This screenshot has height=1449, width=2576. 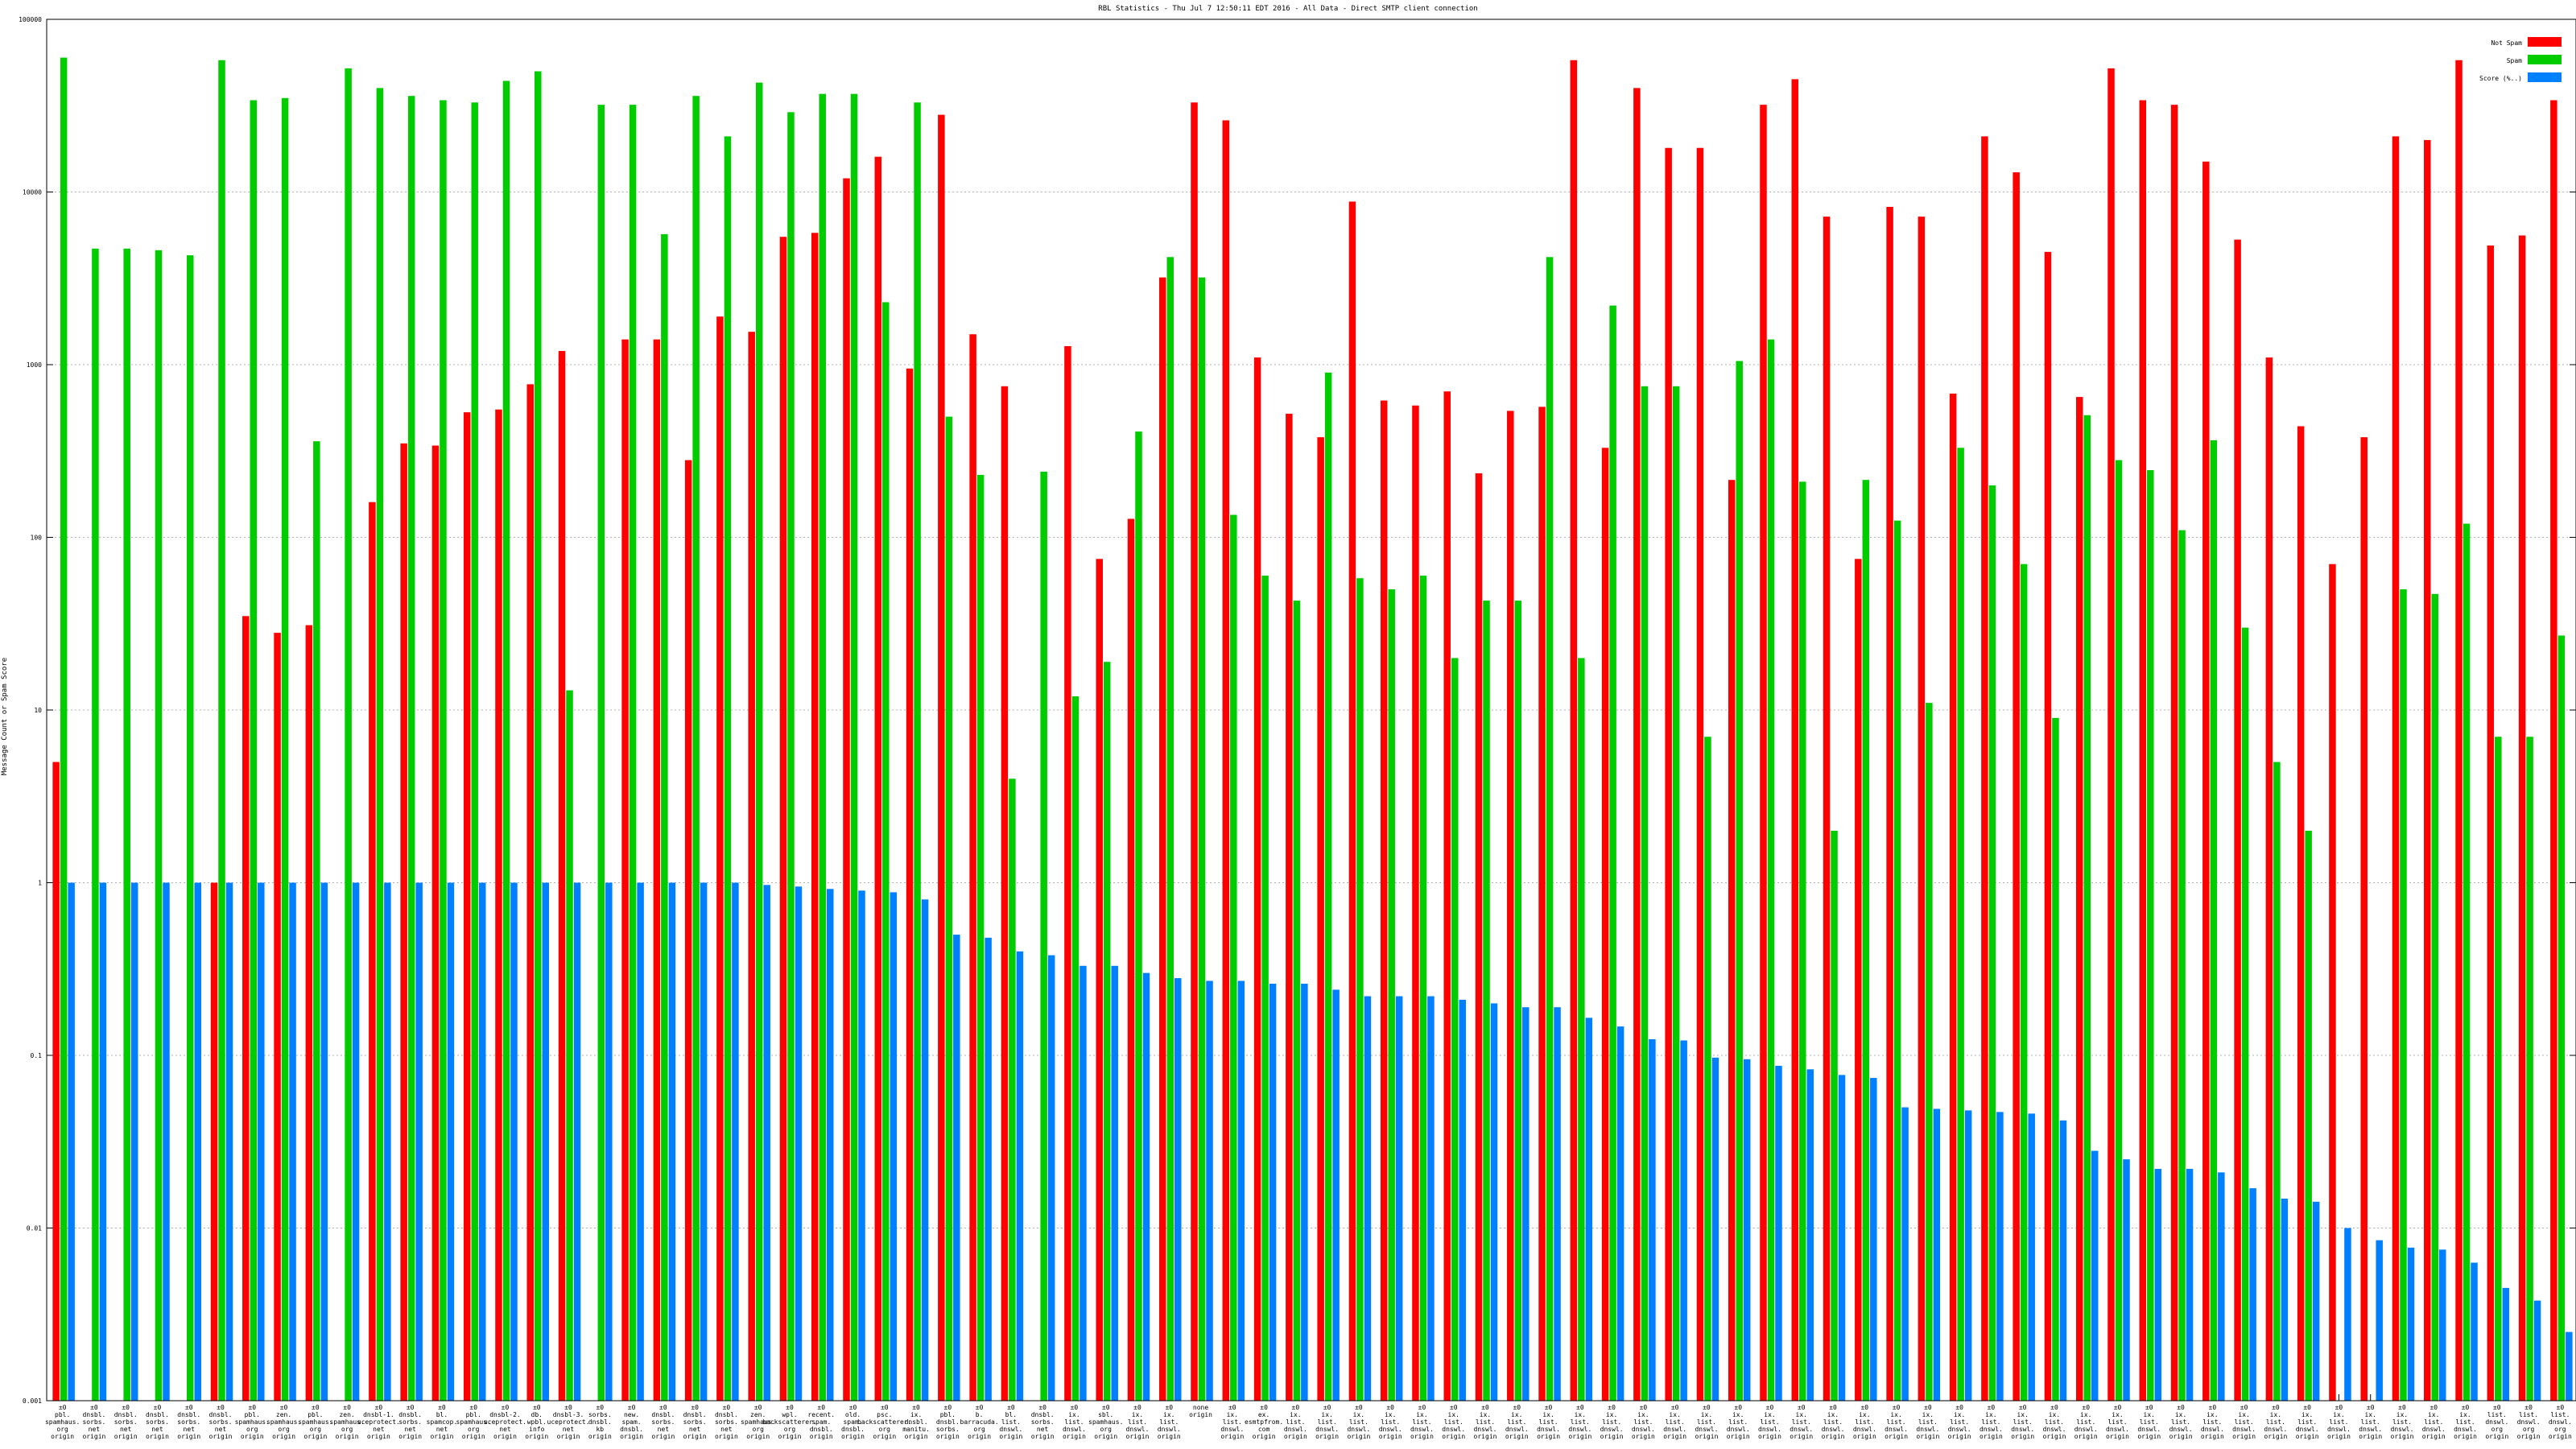 What do you see at coordinates (346, 1422) in the screenshot?
I see `x-tick-label-line: spamhaus.` at bounding box center [346, 1422].